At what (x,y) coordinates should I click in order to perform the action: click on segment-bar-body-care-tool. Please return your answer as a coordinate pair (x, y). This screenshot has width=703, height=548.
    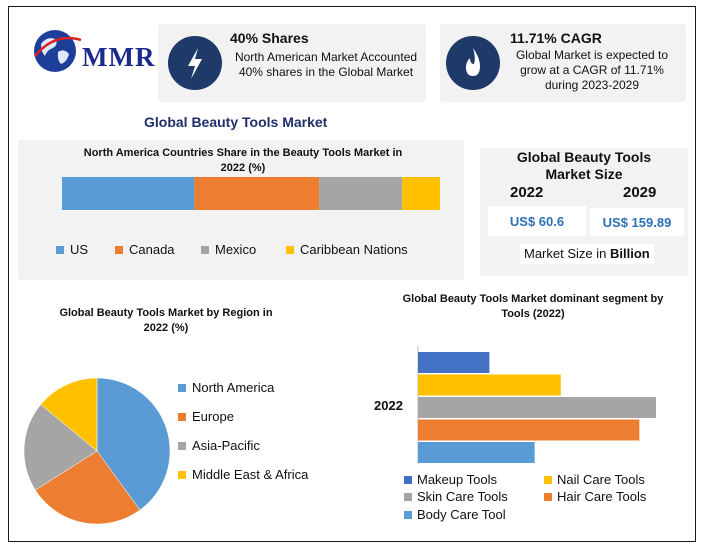
    Looking at the image, I should click on (476, 452).